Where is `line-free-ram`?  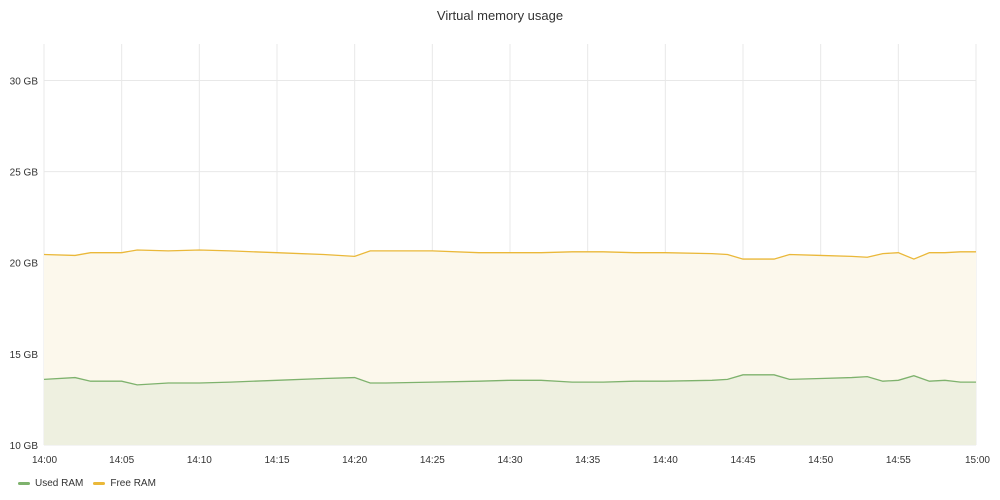
line-free-ram is located at coordinates (509, 254).